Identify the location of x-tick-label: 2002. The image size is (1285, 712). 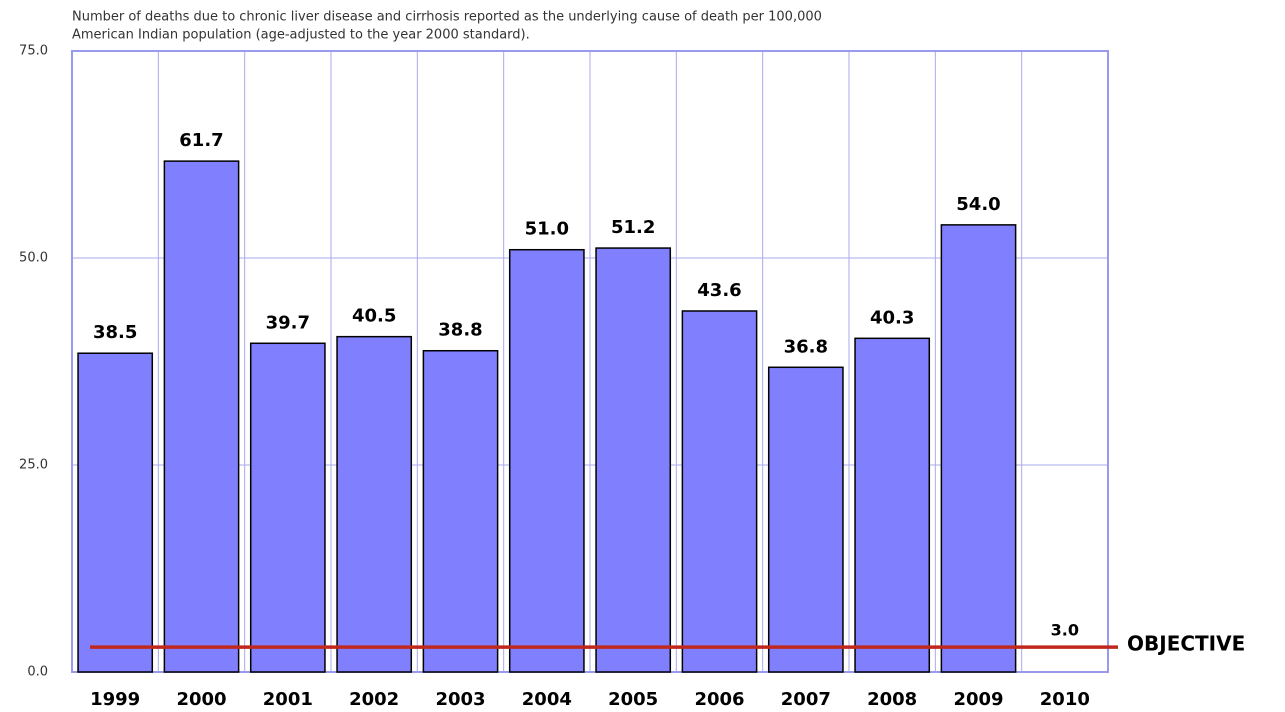
(374, 699).